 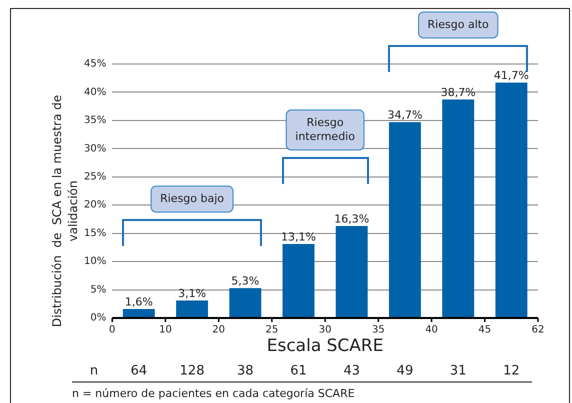 What do you see at coordinates (219, 330) in the screenshot?
I see `text: 20` at bounding box center [219, 330].